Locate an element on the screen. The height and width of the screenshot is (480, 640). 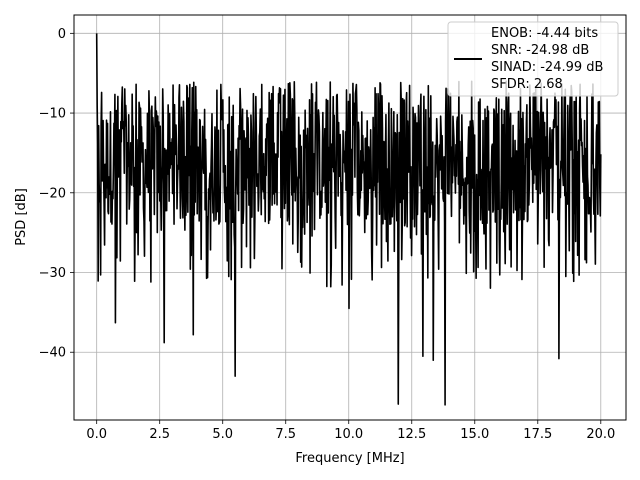
y-tick-label: −10 is located at coordinates (52, 114).